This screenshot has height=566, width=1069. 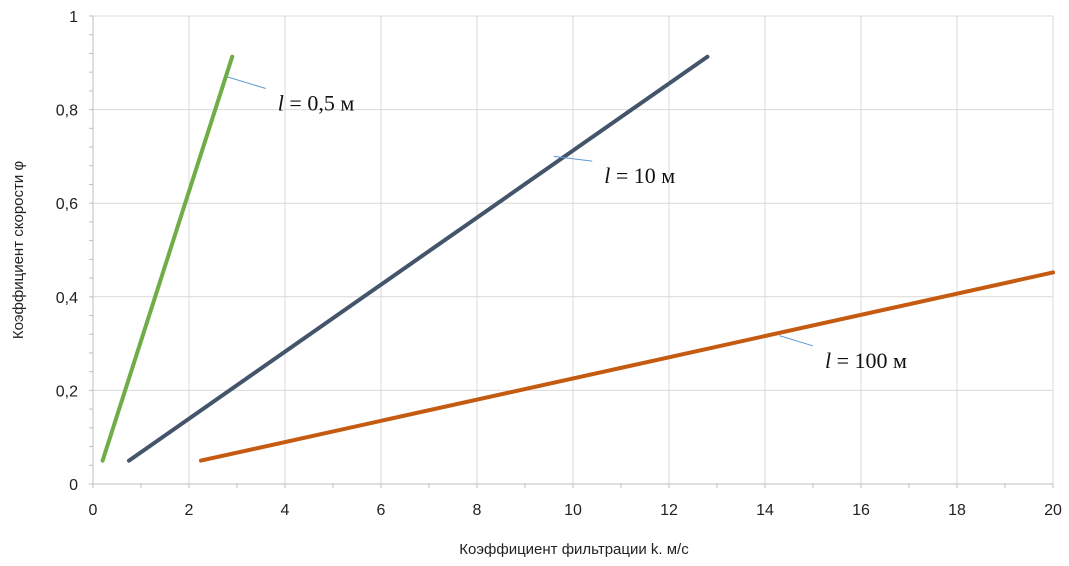 I want to click on series-label-3: l = 100 м, so click(x=866, y=360).